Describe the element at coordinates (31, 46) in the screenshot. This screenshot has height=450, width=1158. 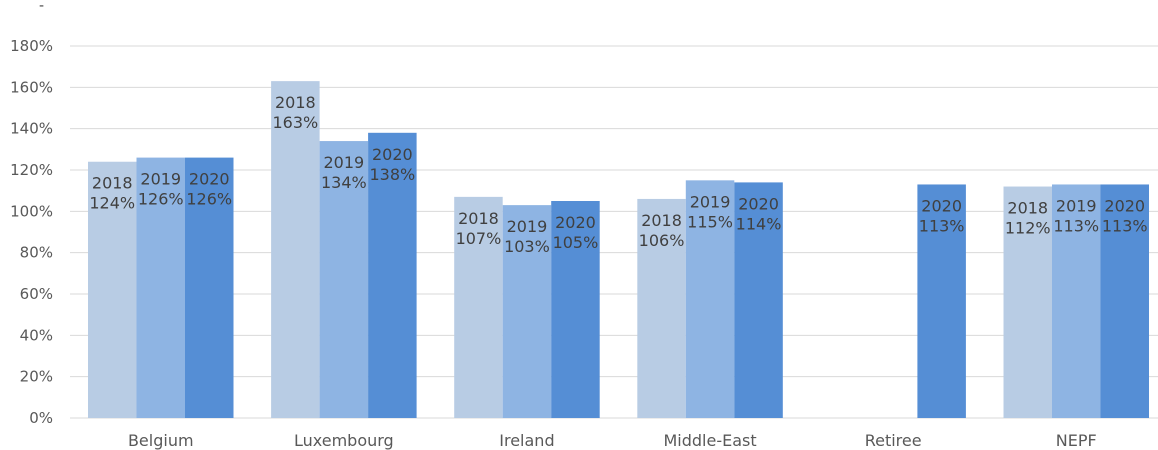
I see `y-tick-label: 180%` at that location.